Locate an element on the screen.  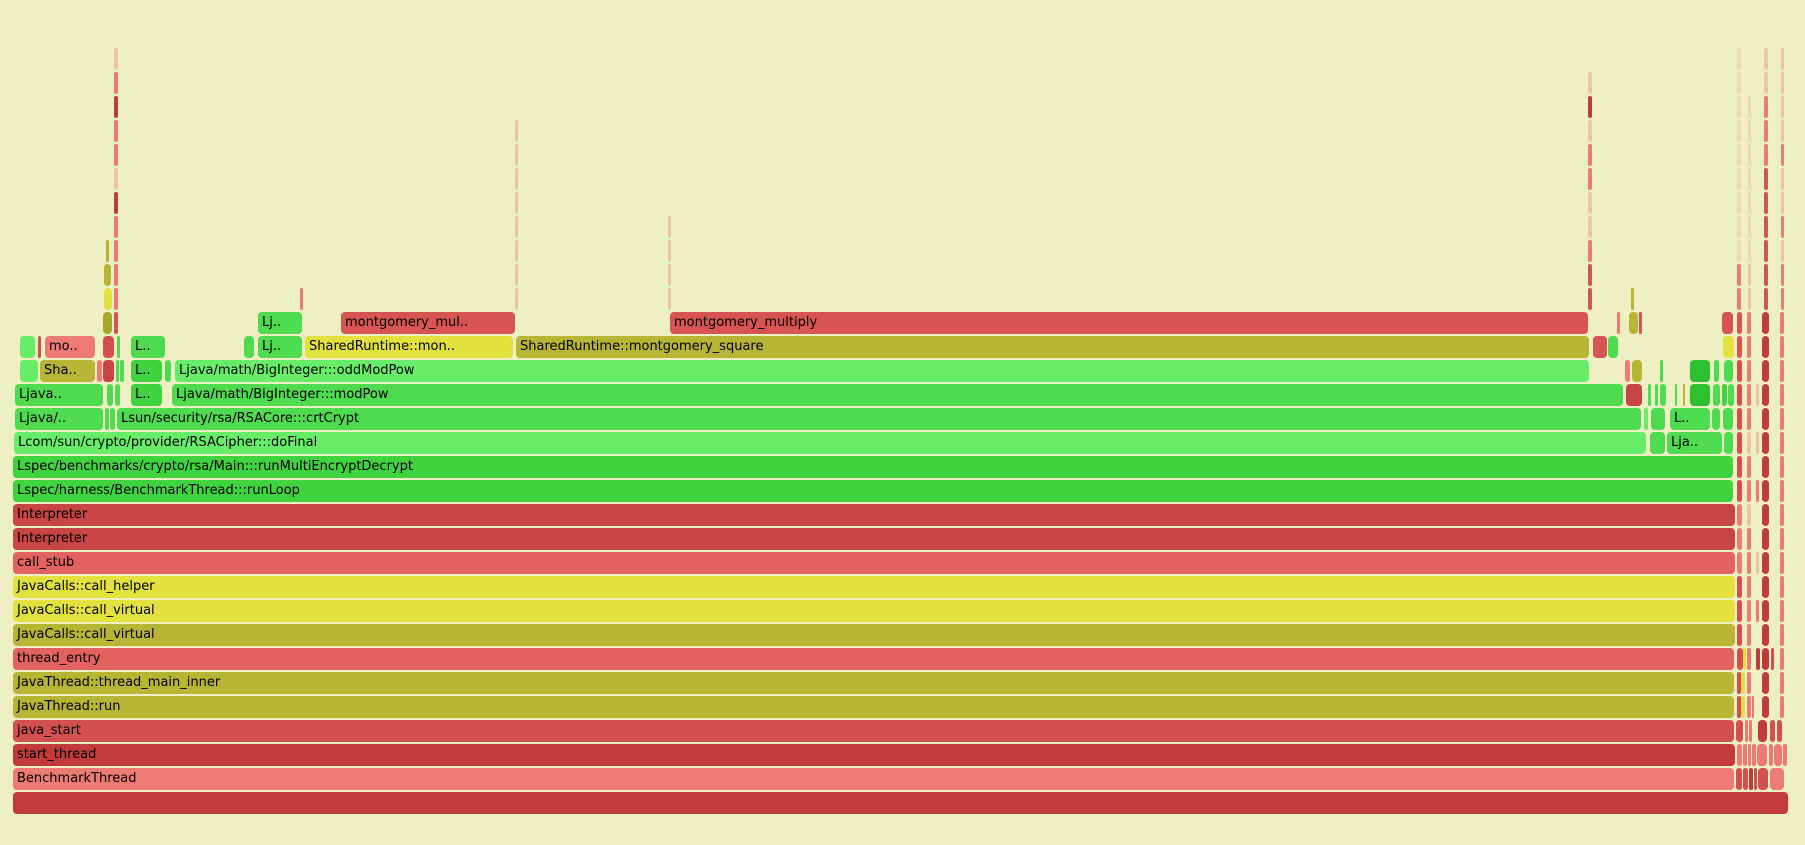
flame-frame-call-stub: call_stub is located at coordinates (874, 563).